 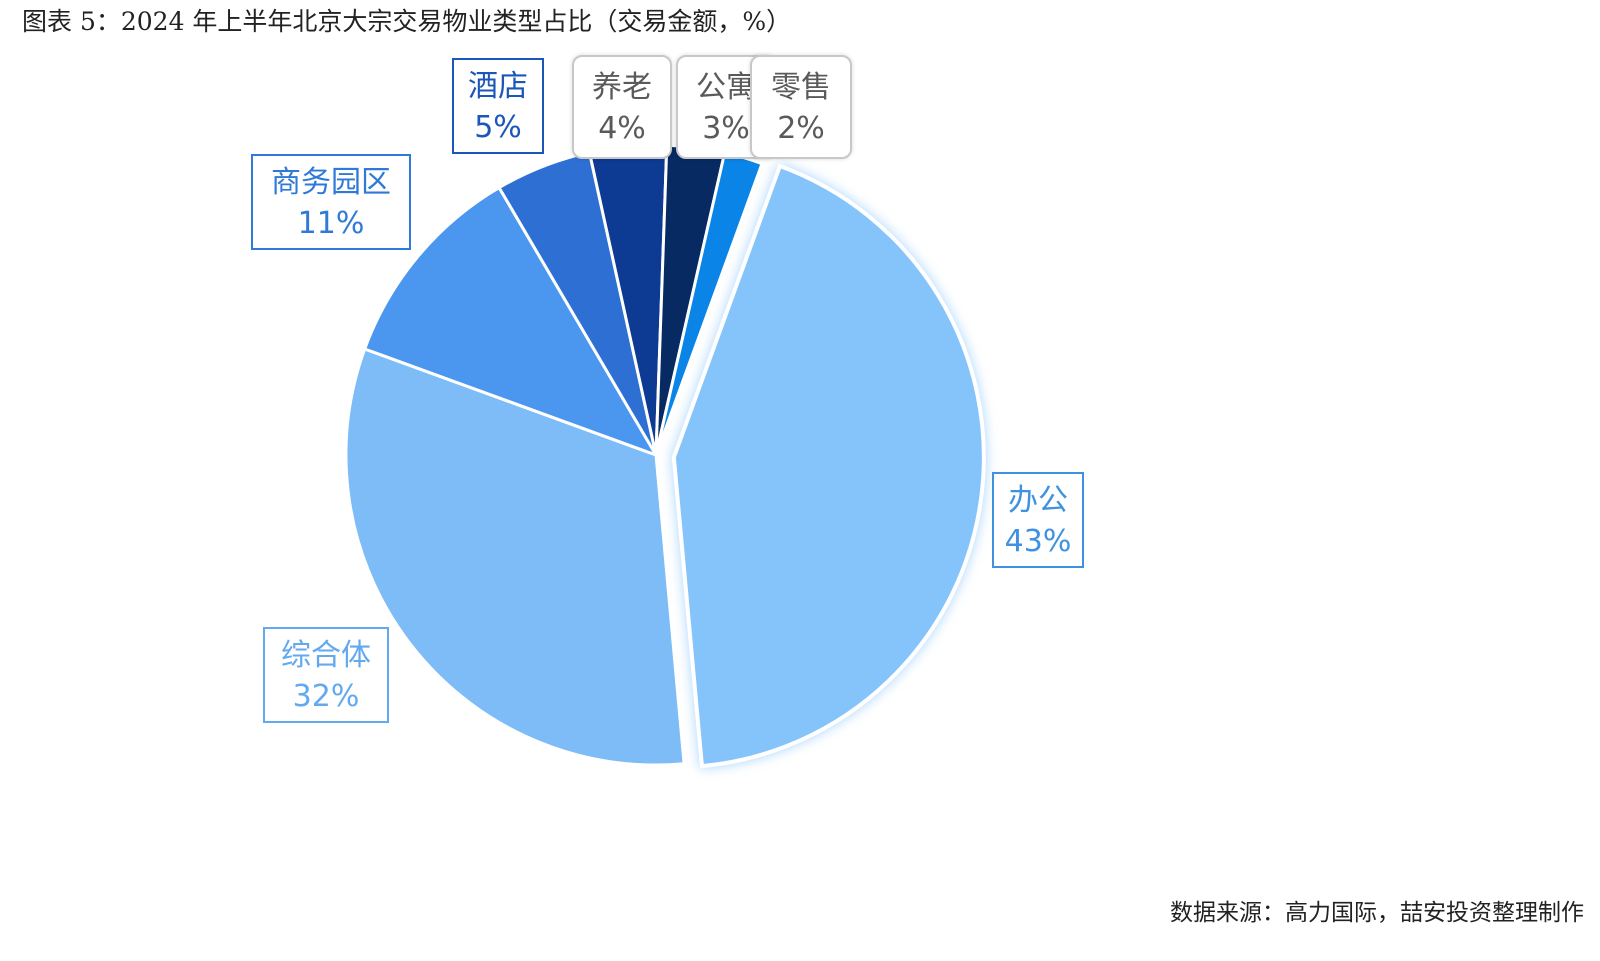 I want to click on slice-label-name: 酒店, so click(x=498, y=86).